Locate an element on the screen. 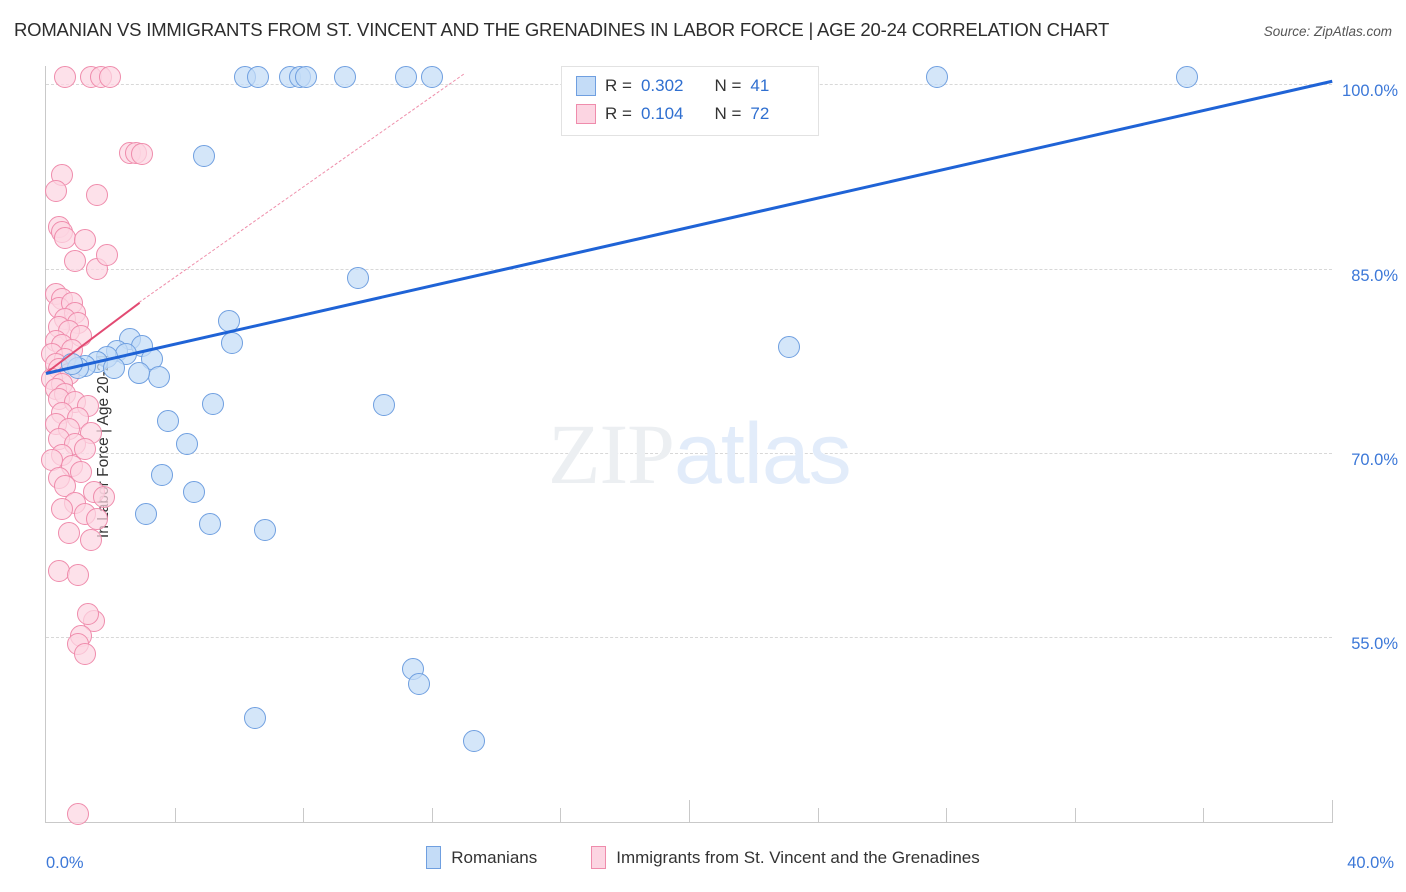 This screenshot has width=1406, height=892. x-axis-line is located at coordinates (689, 822).